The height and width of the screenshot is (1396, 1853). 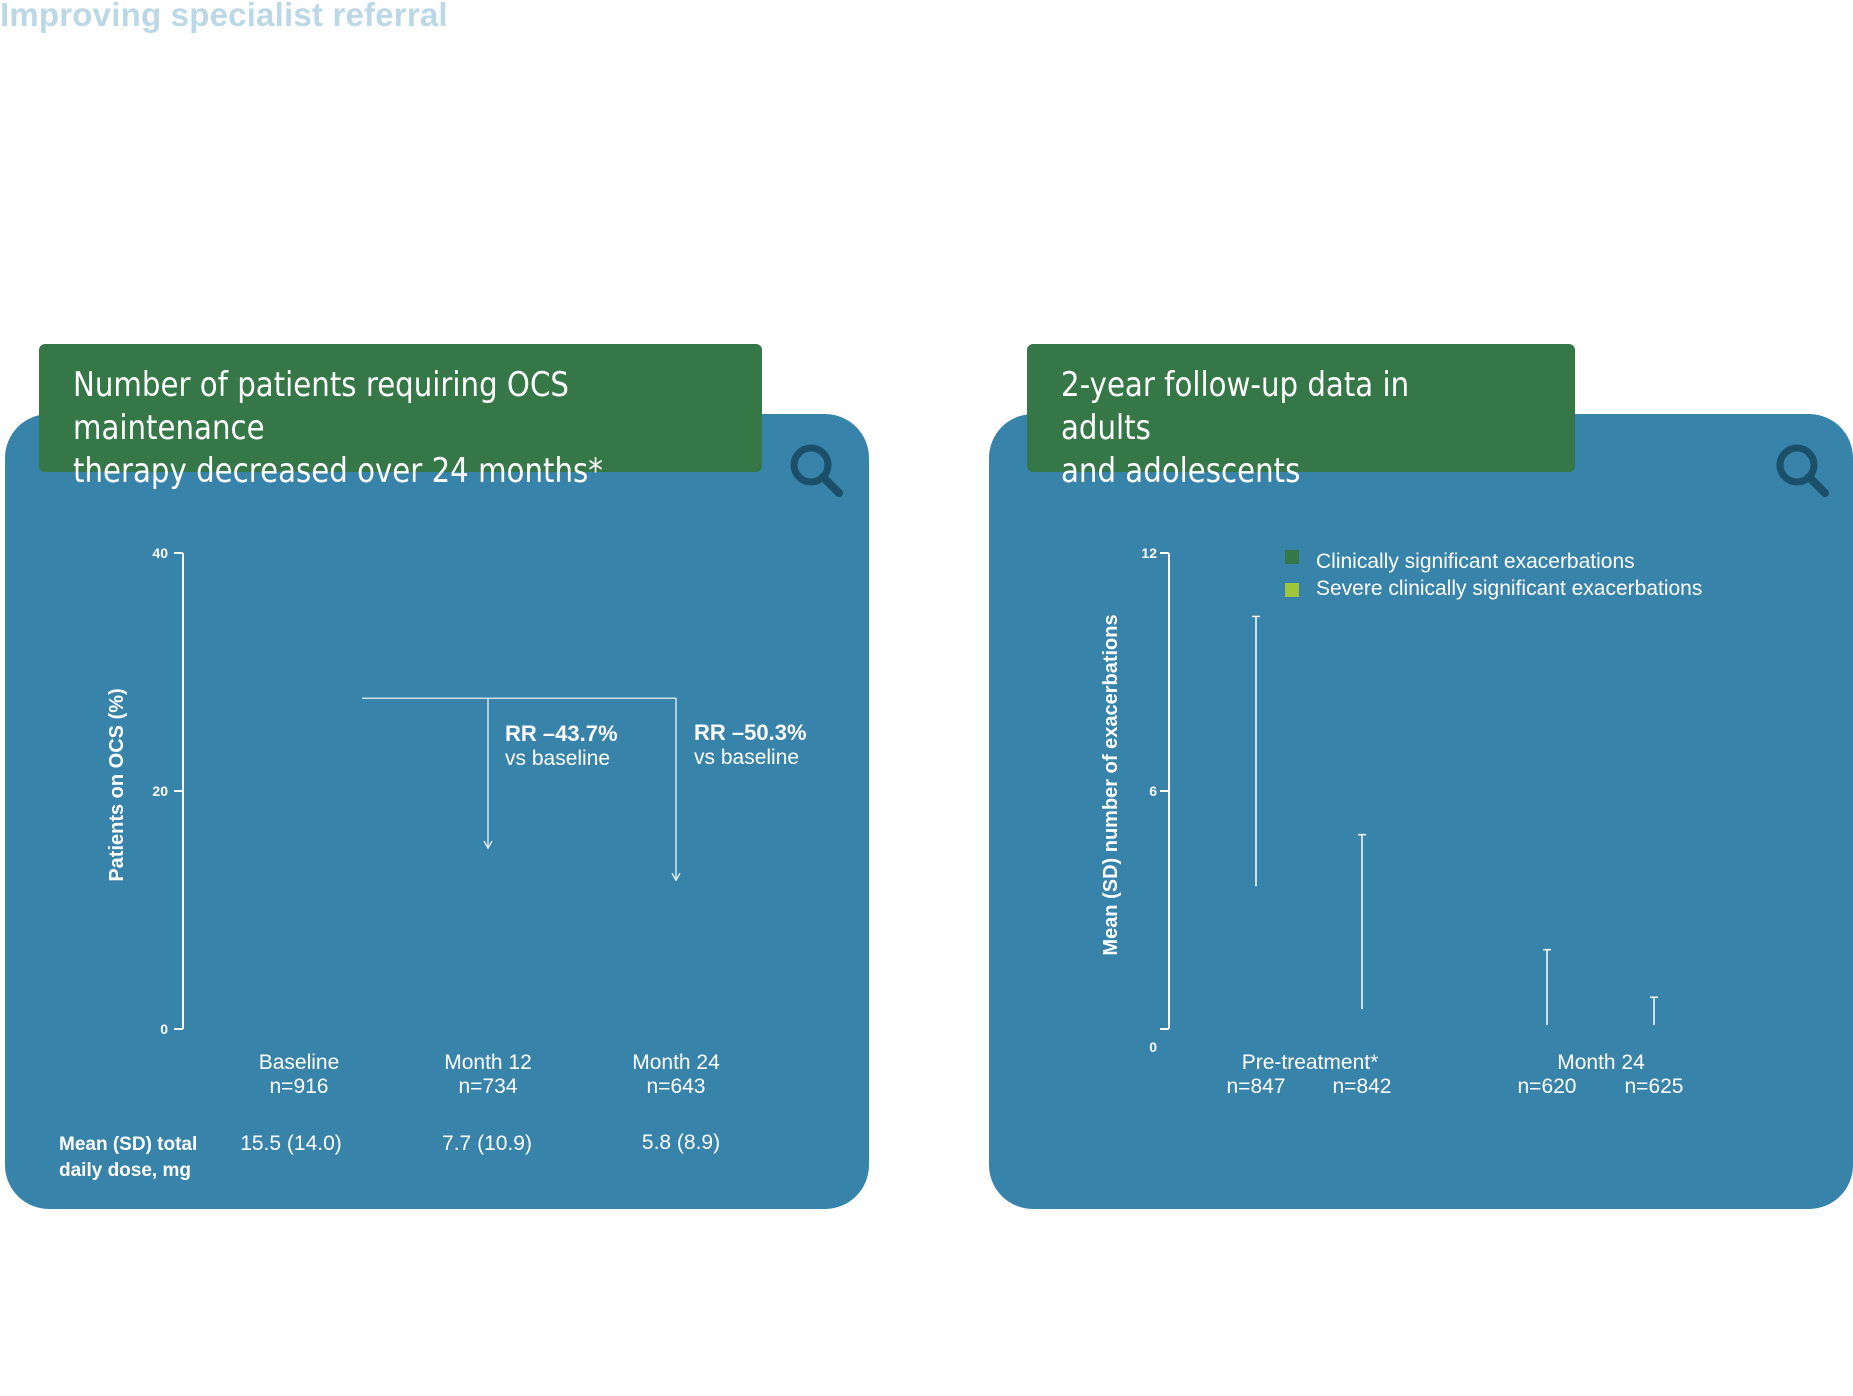 I want to click on legend-swatch-severe, so click(x=1292, y=590).